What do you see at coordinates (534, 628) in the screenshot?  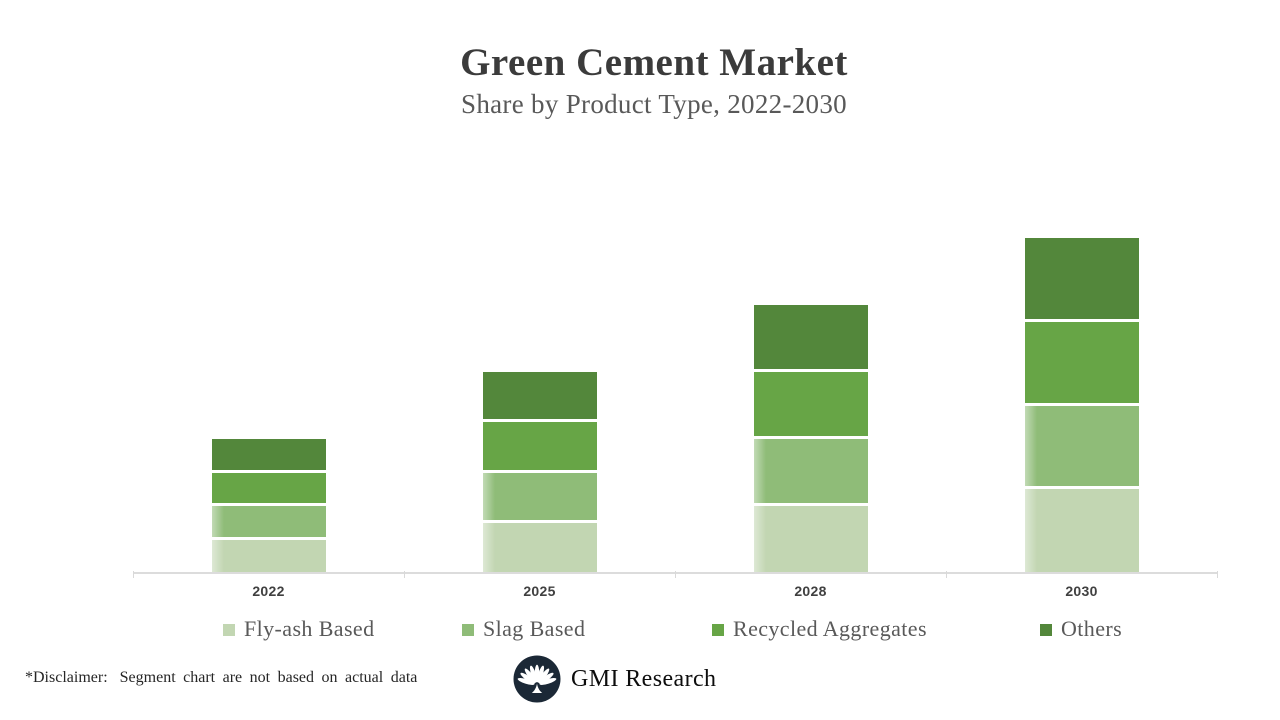 I see `legend-label: Slag Based` at bounding box center [534, 628].